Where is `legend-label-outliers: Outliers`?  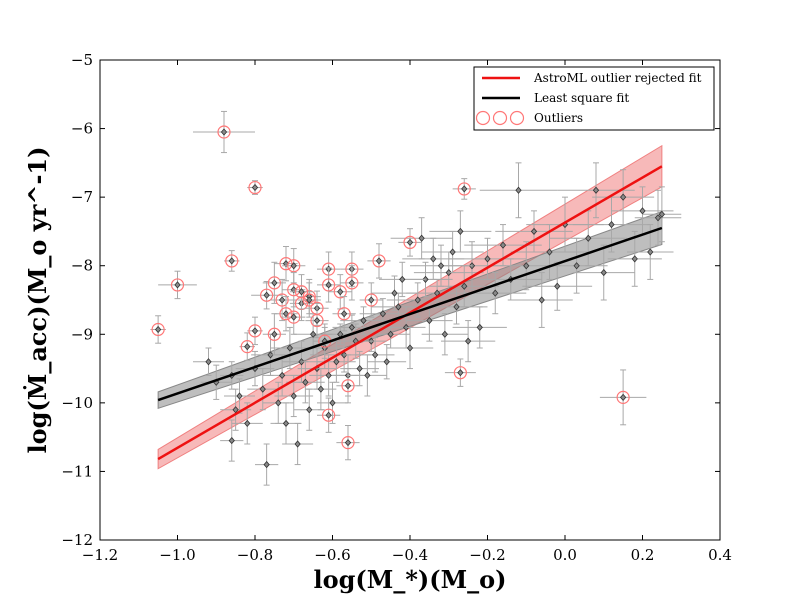
legend-label-outliers: Outliers is located at coordinates (558, 118).